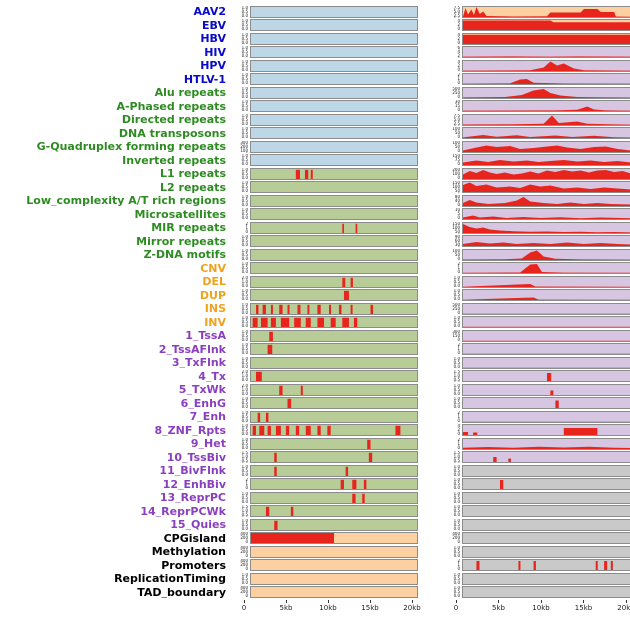 The width and height of the screenshot is (630, 630). Describe the element at coordinates (440, 93) in the screenshot. I see `y-axis-tick-labels: 500 250 0` at that location.